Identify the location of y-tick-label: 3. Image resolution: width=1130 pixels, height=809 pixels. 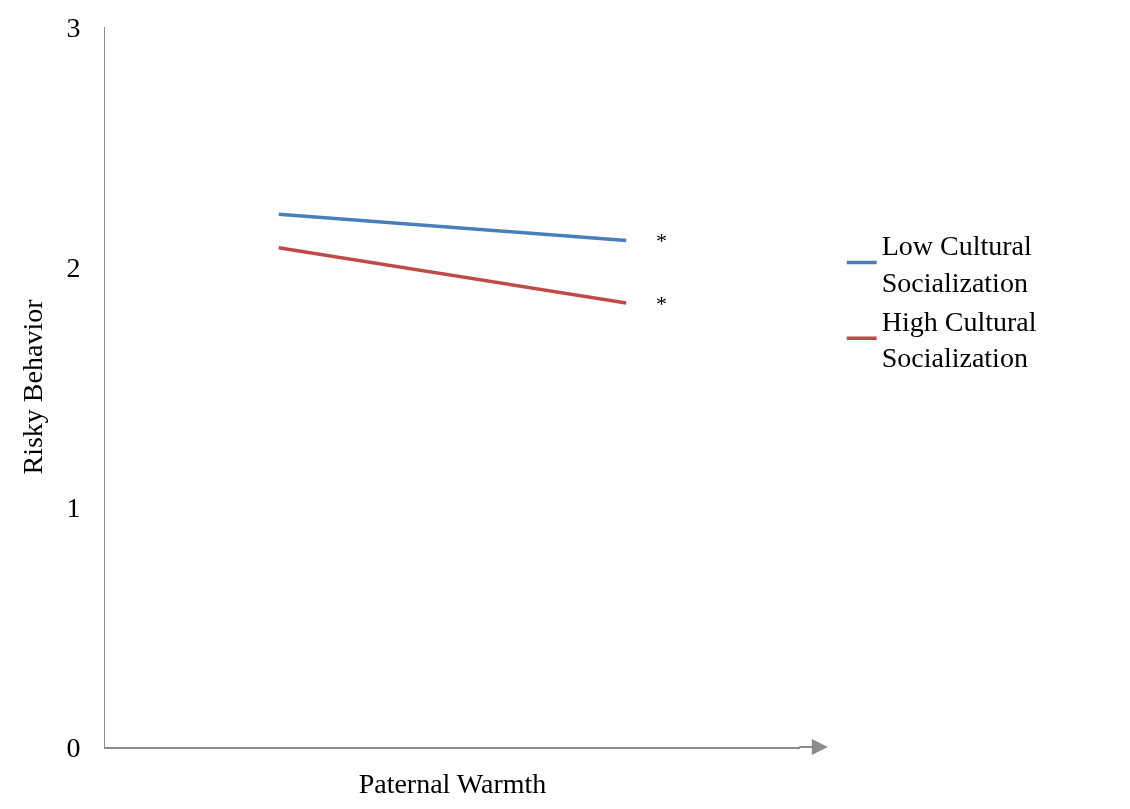
(73, 27).